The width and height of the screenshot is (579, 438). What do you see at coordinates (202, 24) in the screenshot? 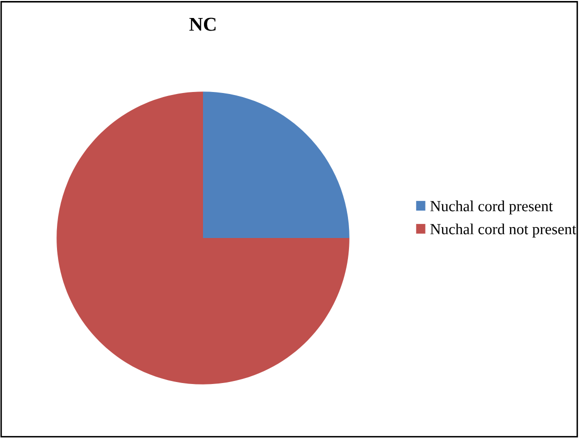
I see `chart-title: NC` at bounding box center [202, 24].